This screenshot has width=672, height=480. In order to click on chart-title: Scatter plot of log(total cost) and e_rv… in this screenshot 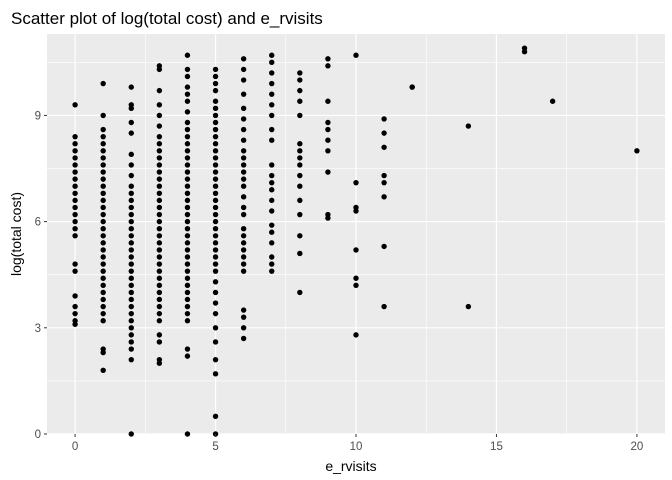, I will do `click(167, 18)`.